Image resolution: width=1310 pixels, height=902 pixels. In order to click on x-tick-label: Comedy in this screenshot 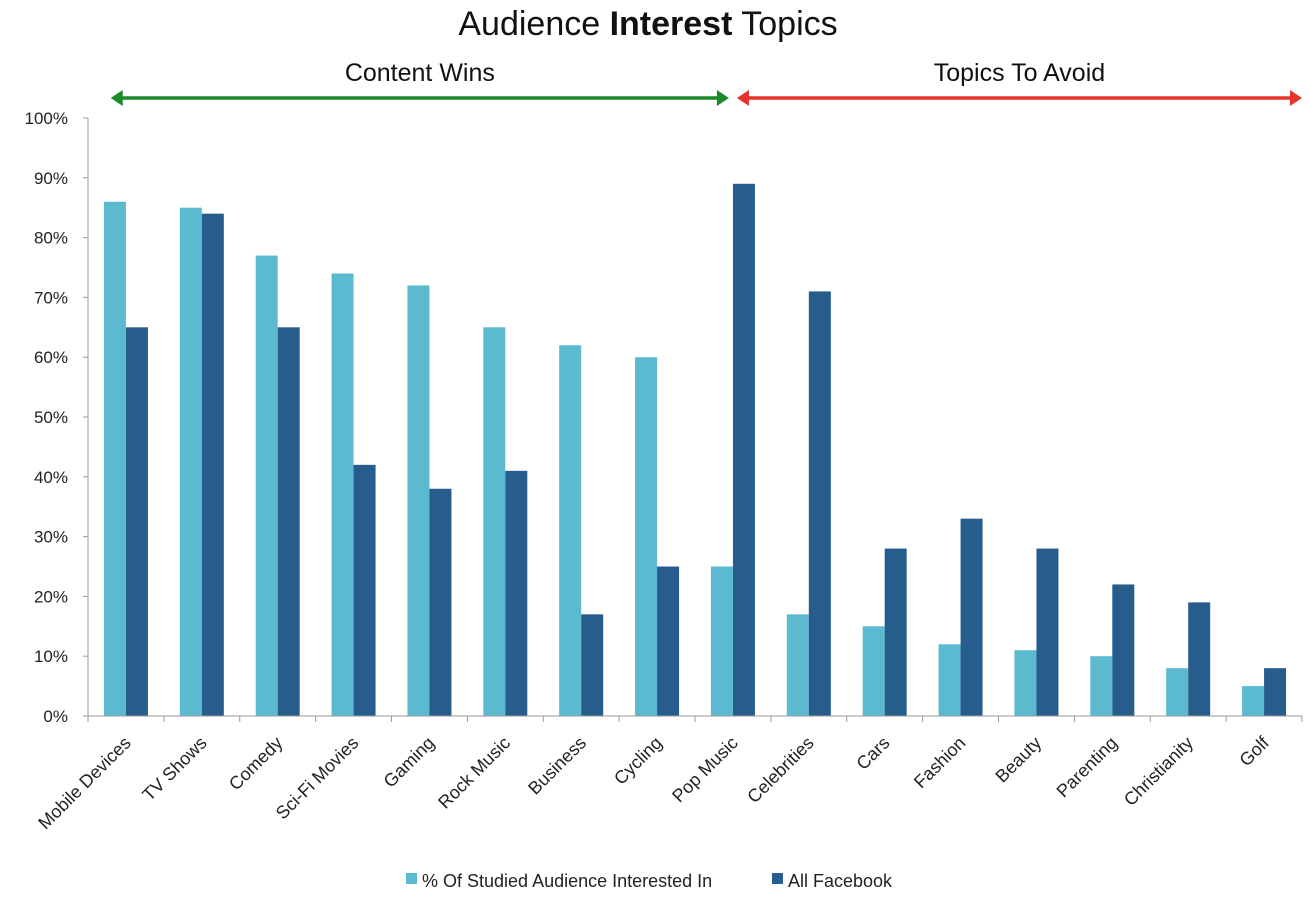, I will do `click(256, 764)`.